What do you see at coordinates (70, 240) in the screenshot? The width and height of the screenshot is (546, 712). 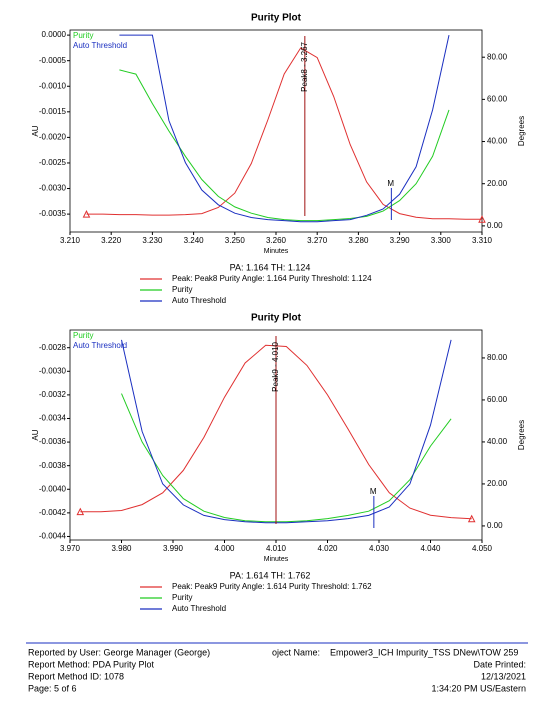 I see `x-tick-label: 3.210` at bounding box center [70, 240].